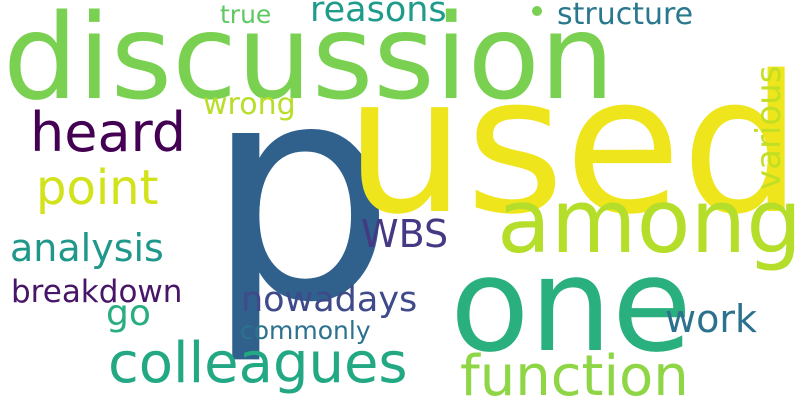 The height and width of the screenshot is (400, 800). Describe the element at coordinates (97, 292) in the screenshot. I see `word-breakdown: breakdown` at that location.